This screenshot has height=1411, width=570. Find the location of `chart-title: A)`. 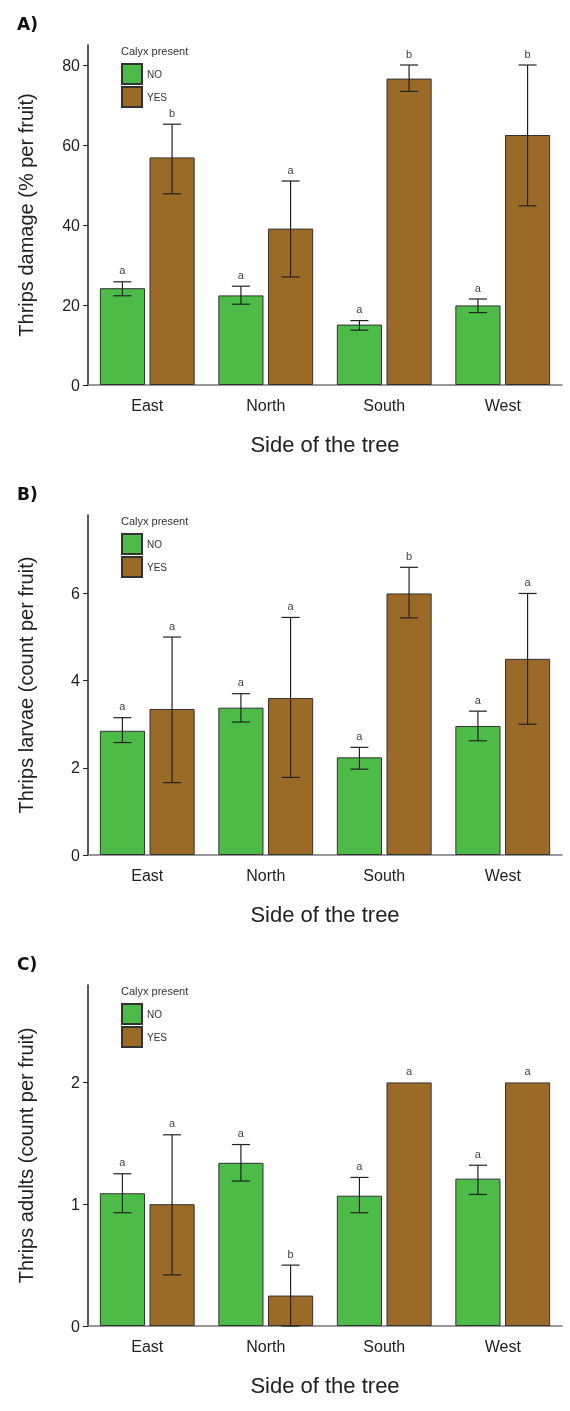

chart-title: A) is located at coordinates (27, 23).